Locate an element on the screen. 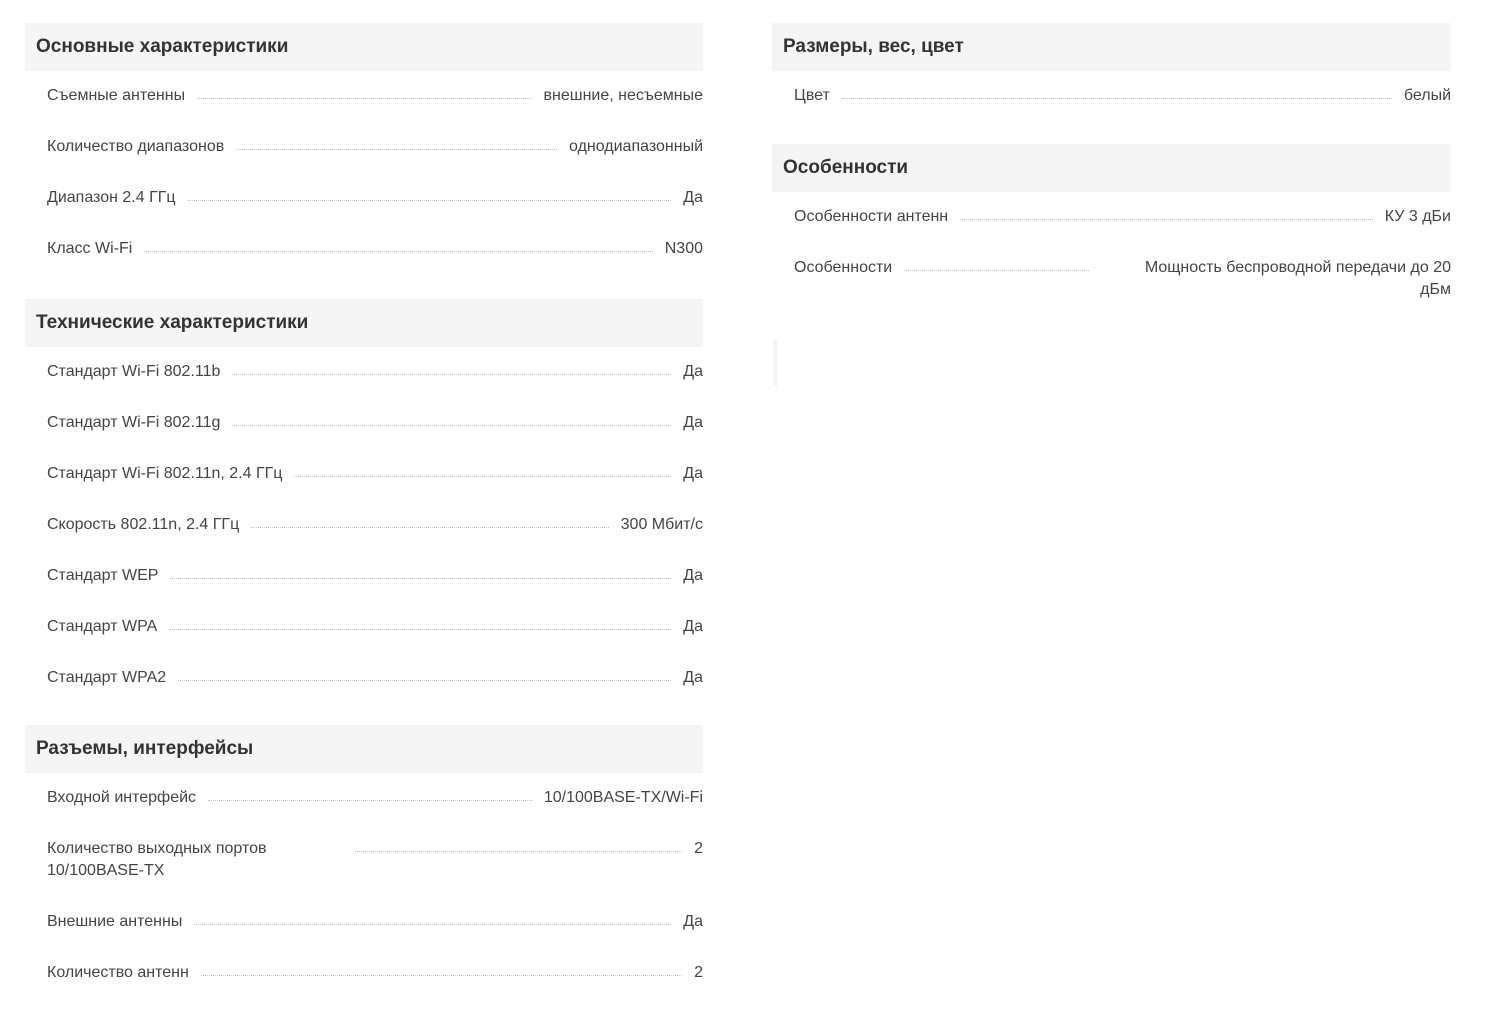 Image resolution: width=1500 pixels, height=1023 pixels. spec-row: Стандарт WPA Да is located at coordinates (364, 627).